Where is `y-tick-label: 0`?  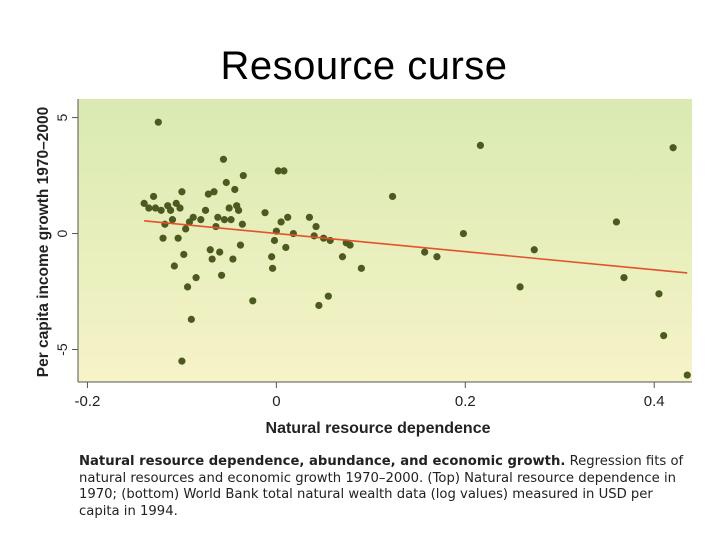 y-tick-label: 0 is located at coordinates (62, 233).